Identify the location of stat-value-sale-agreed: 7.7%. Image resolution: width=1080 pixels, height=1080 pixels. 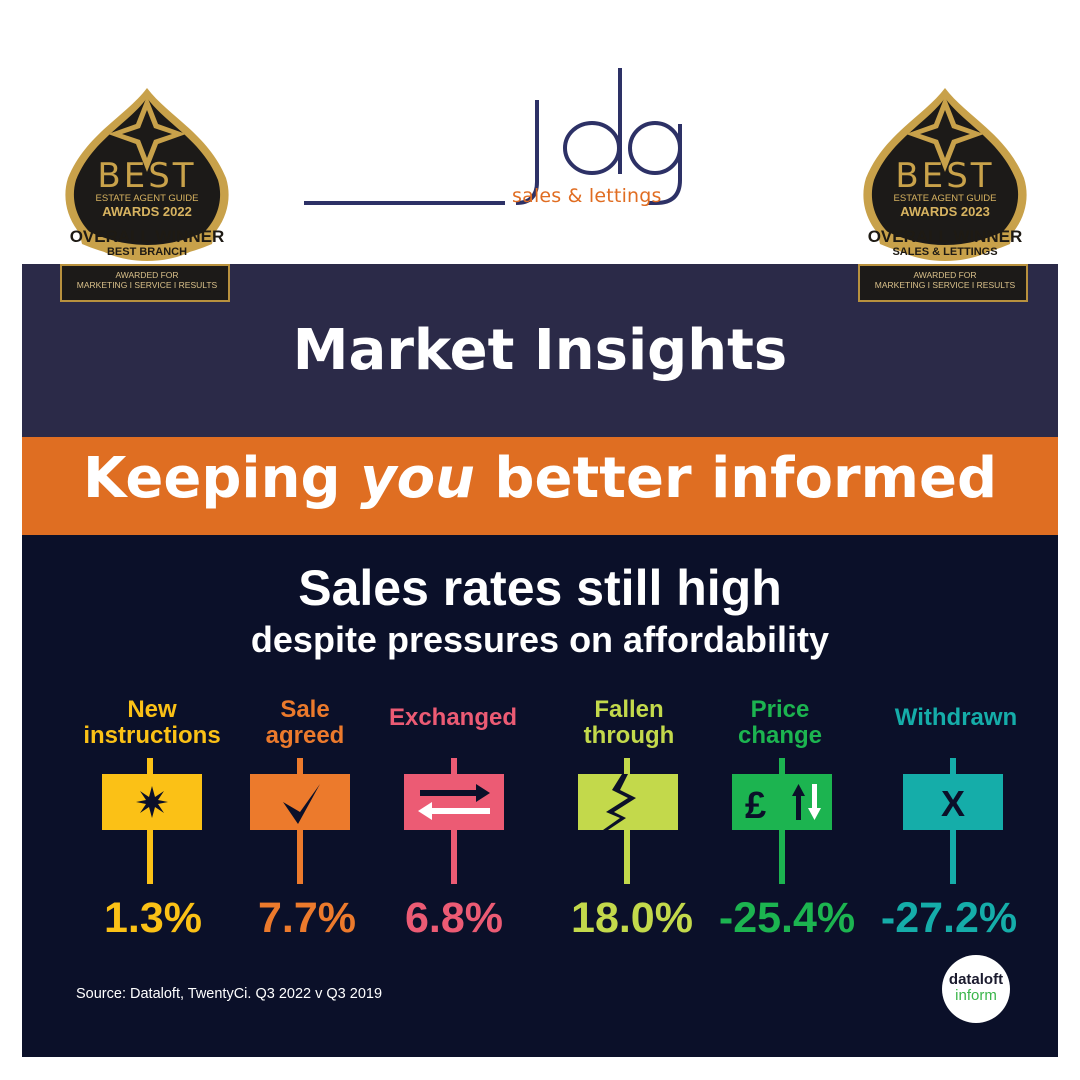
(306, 918).